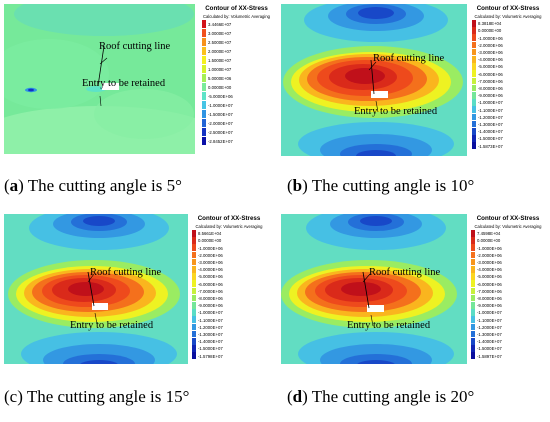 The height and width of the screenshot is (422, 550). What do you see at coordinates (374, 289) in the screenshot?
I see `contour-plot-d` at bounding box center [374, 289].